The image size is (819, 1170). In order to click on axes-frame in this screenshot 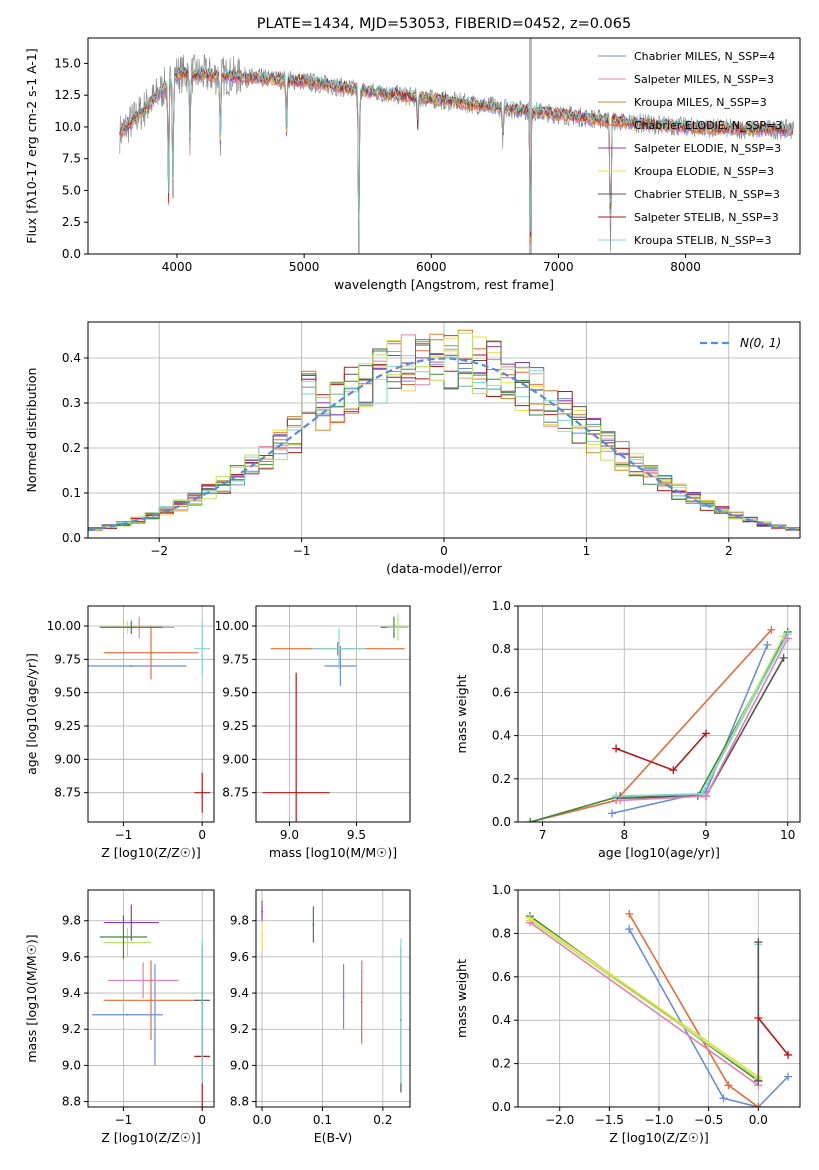, I will do `click(659, 714)`.